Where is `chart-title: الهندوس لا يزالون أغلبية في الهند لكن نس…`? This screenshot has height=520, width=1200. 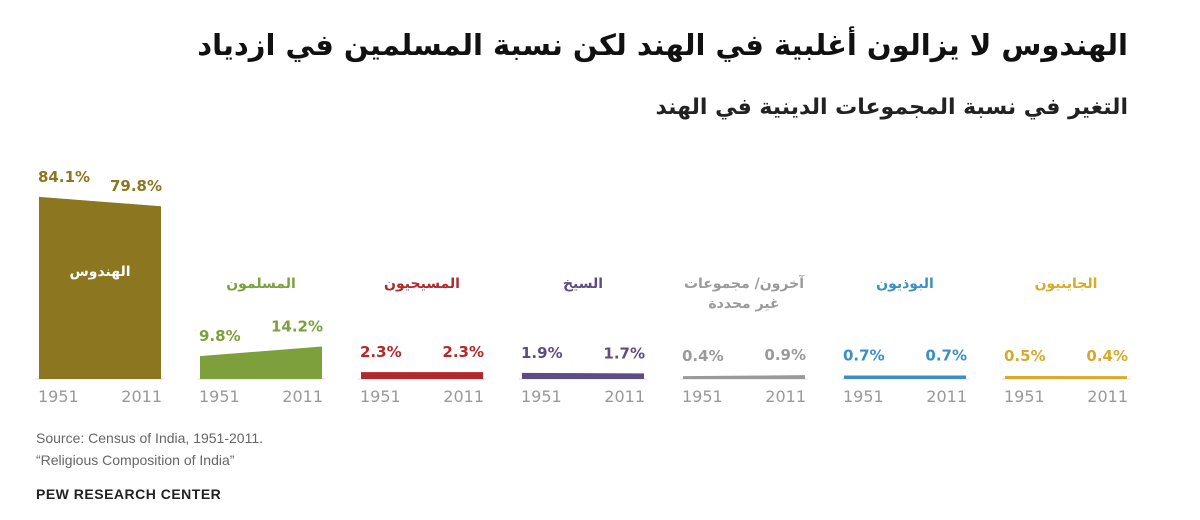
chart-title: الهندوس لا يزالون أغلبية في الهند لكن نس… is located at coordinates (662, 45).